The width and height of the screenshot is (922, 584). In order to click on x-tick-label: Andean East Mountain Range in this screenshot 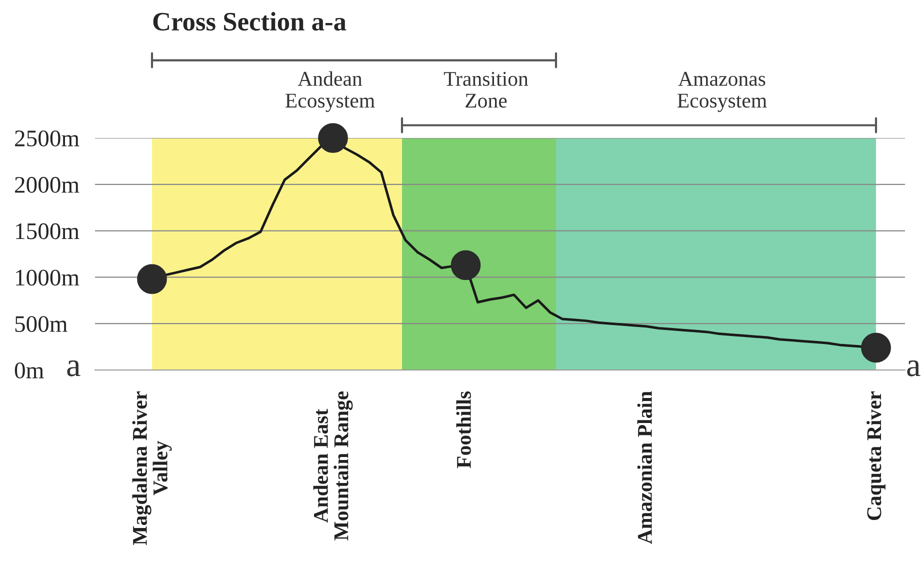, I will do `click(333, 465)`.